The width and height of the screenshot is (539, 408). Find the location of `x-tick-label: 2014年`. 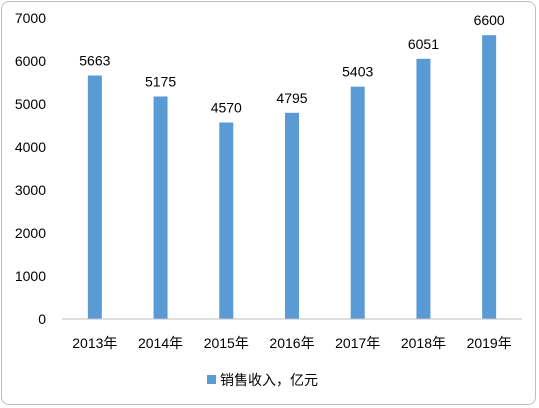

x-tick-label: 2014年 is located at coordinates (160, 343).